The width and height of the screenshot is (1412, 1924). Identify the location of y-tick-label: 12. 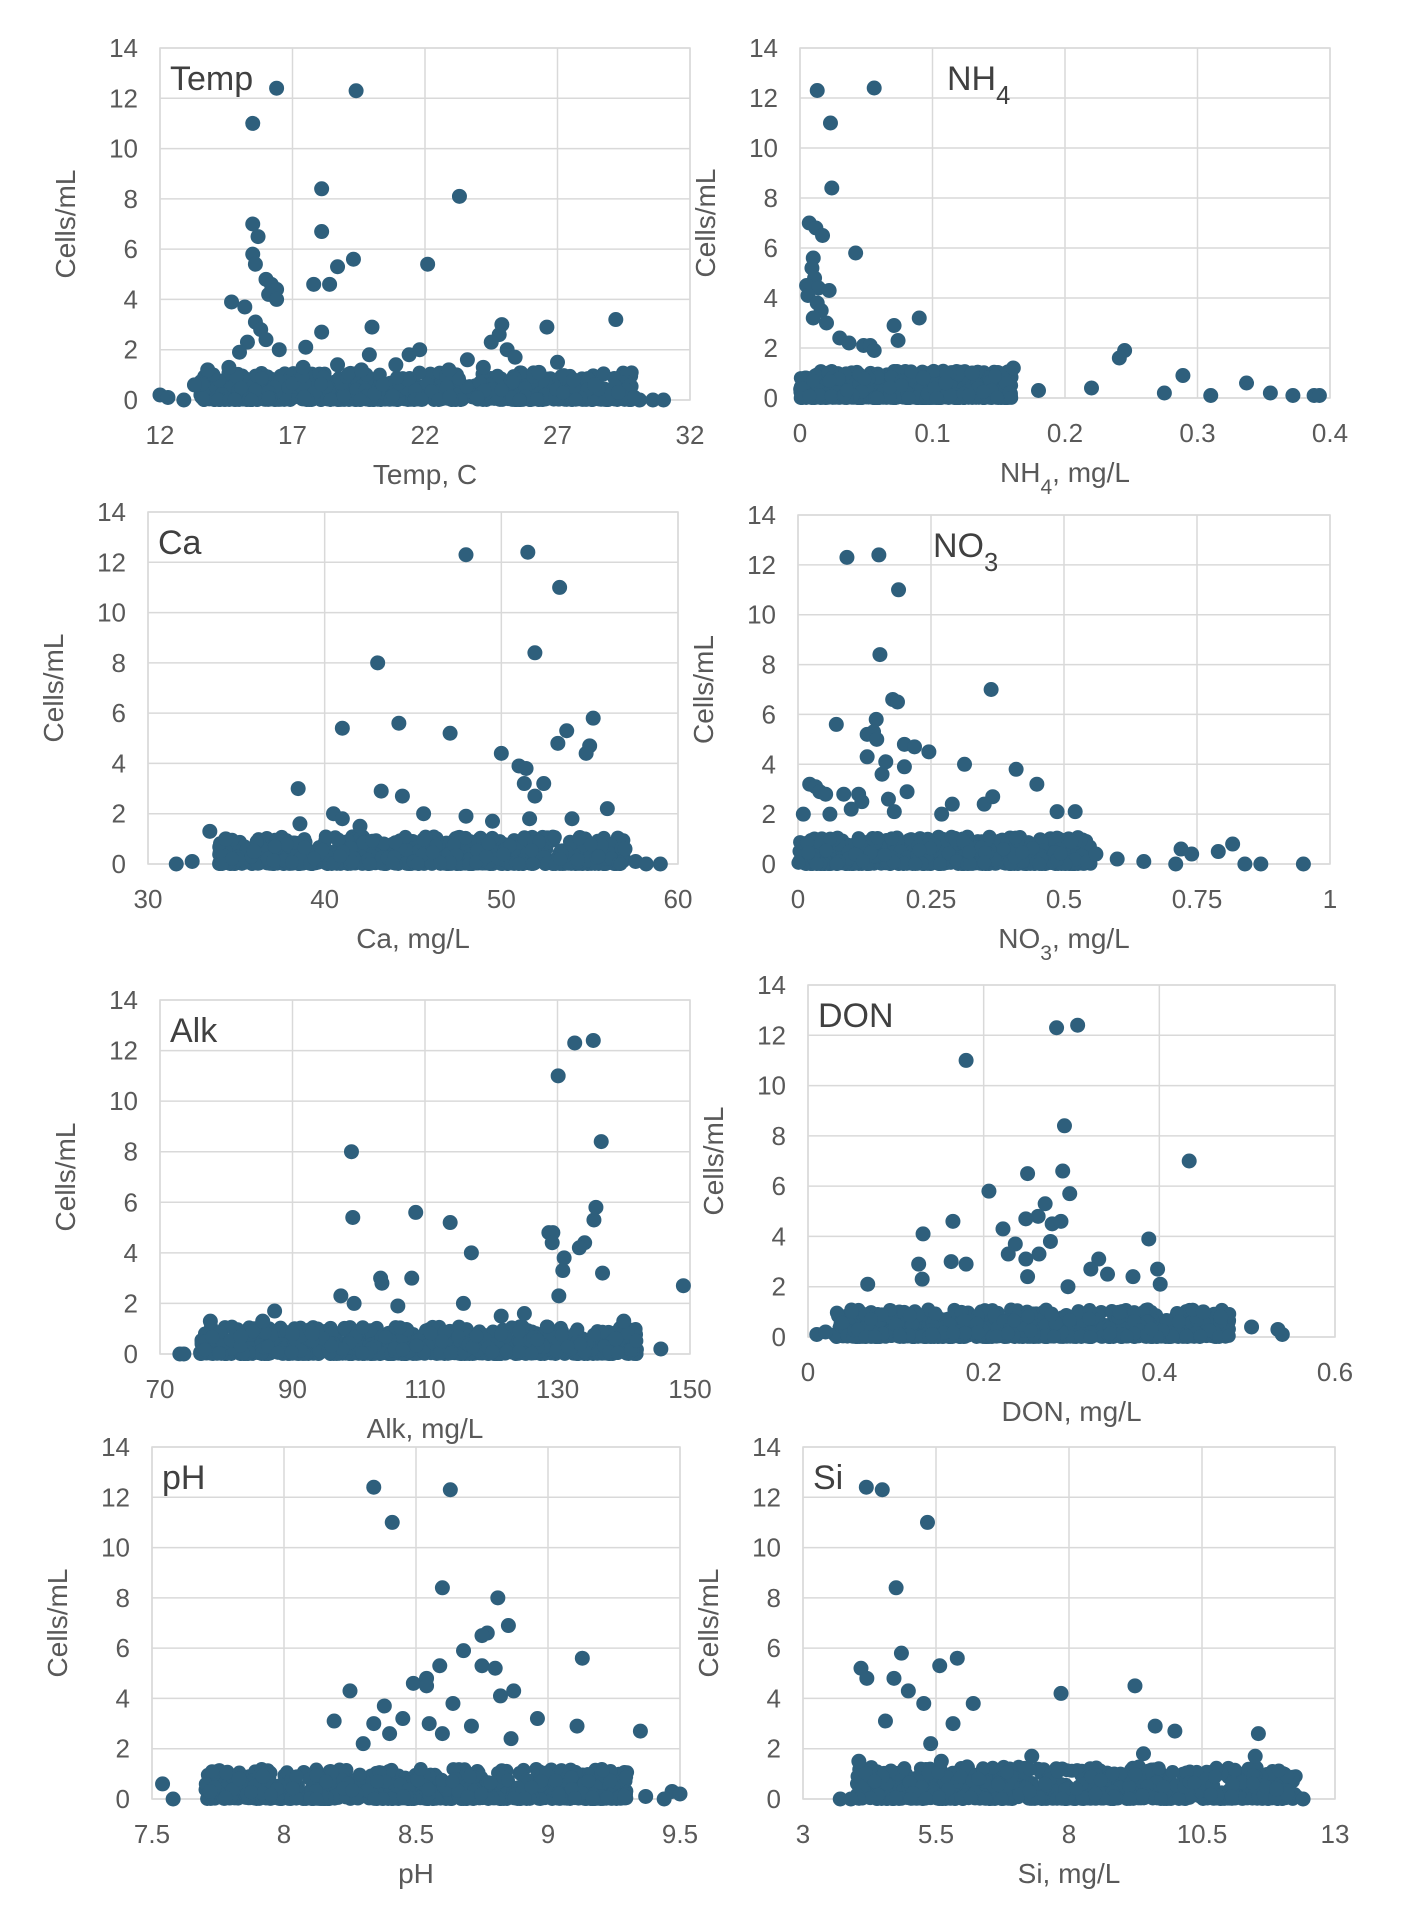
(123, 1051).